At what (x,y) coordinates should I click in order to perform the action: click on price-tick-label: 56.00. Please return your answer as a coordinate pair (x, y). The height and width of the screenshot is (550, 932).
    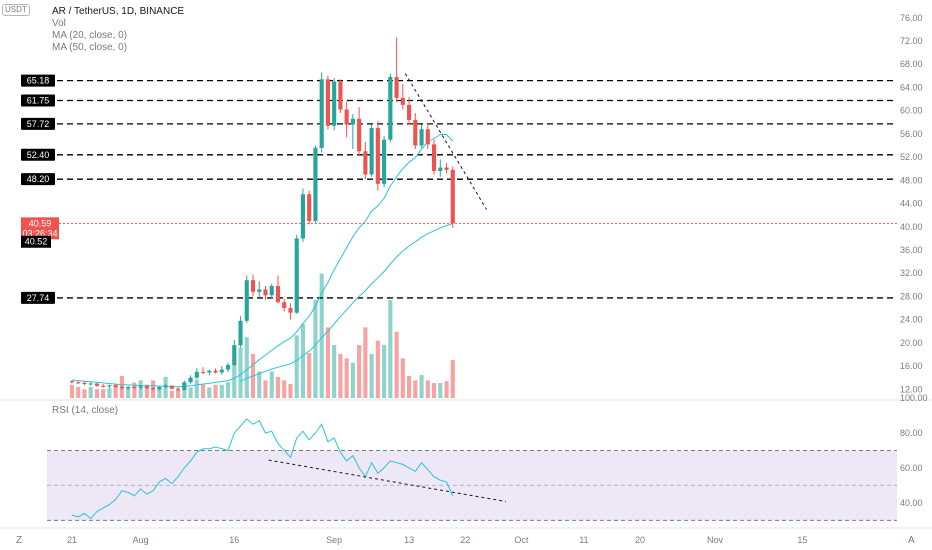
    Looking at the image, I should click on (911, 134).